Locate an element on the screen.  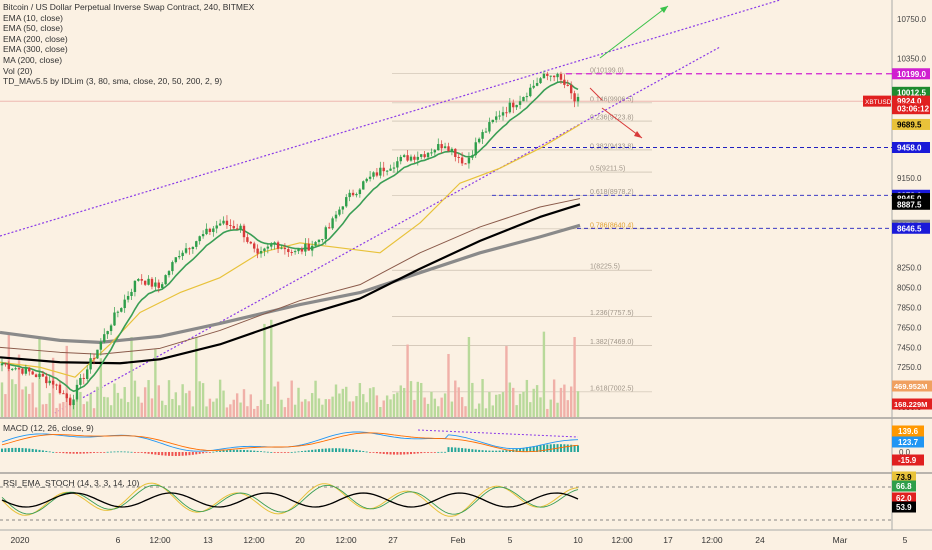
legend-ma200: MA (200, close) is located at coordinates (33, 59).